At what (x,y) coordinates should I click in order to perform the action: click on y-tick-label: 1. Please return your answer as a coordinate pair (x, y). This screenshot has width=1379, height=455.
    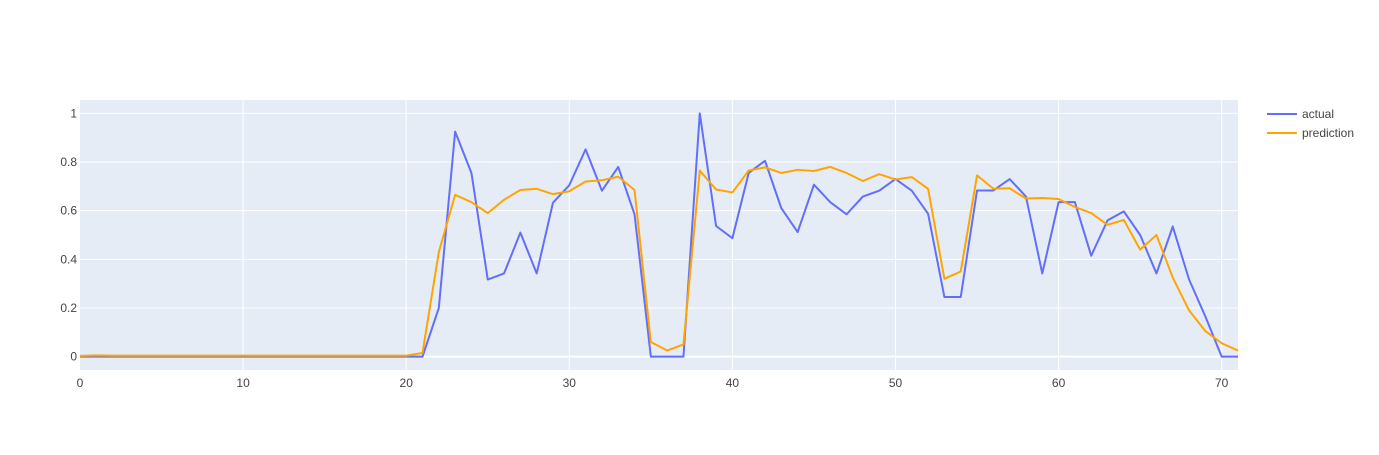
    Looking at the image, I should click on (73, 113).